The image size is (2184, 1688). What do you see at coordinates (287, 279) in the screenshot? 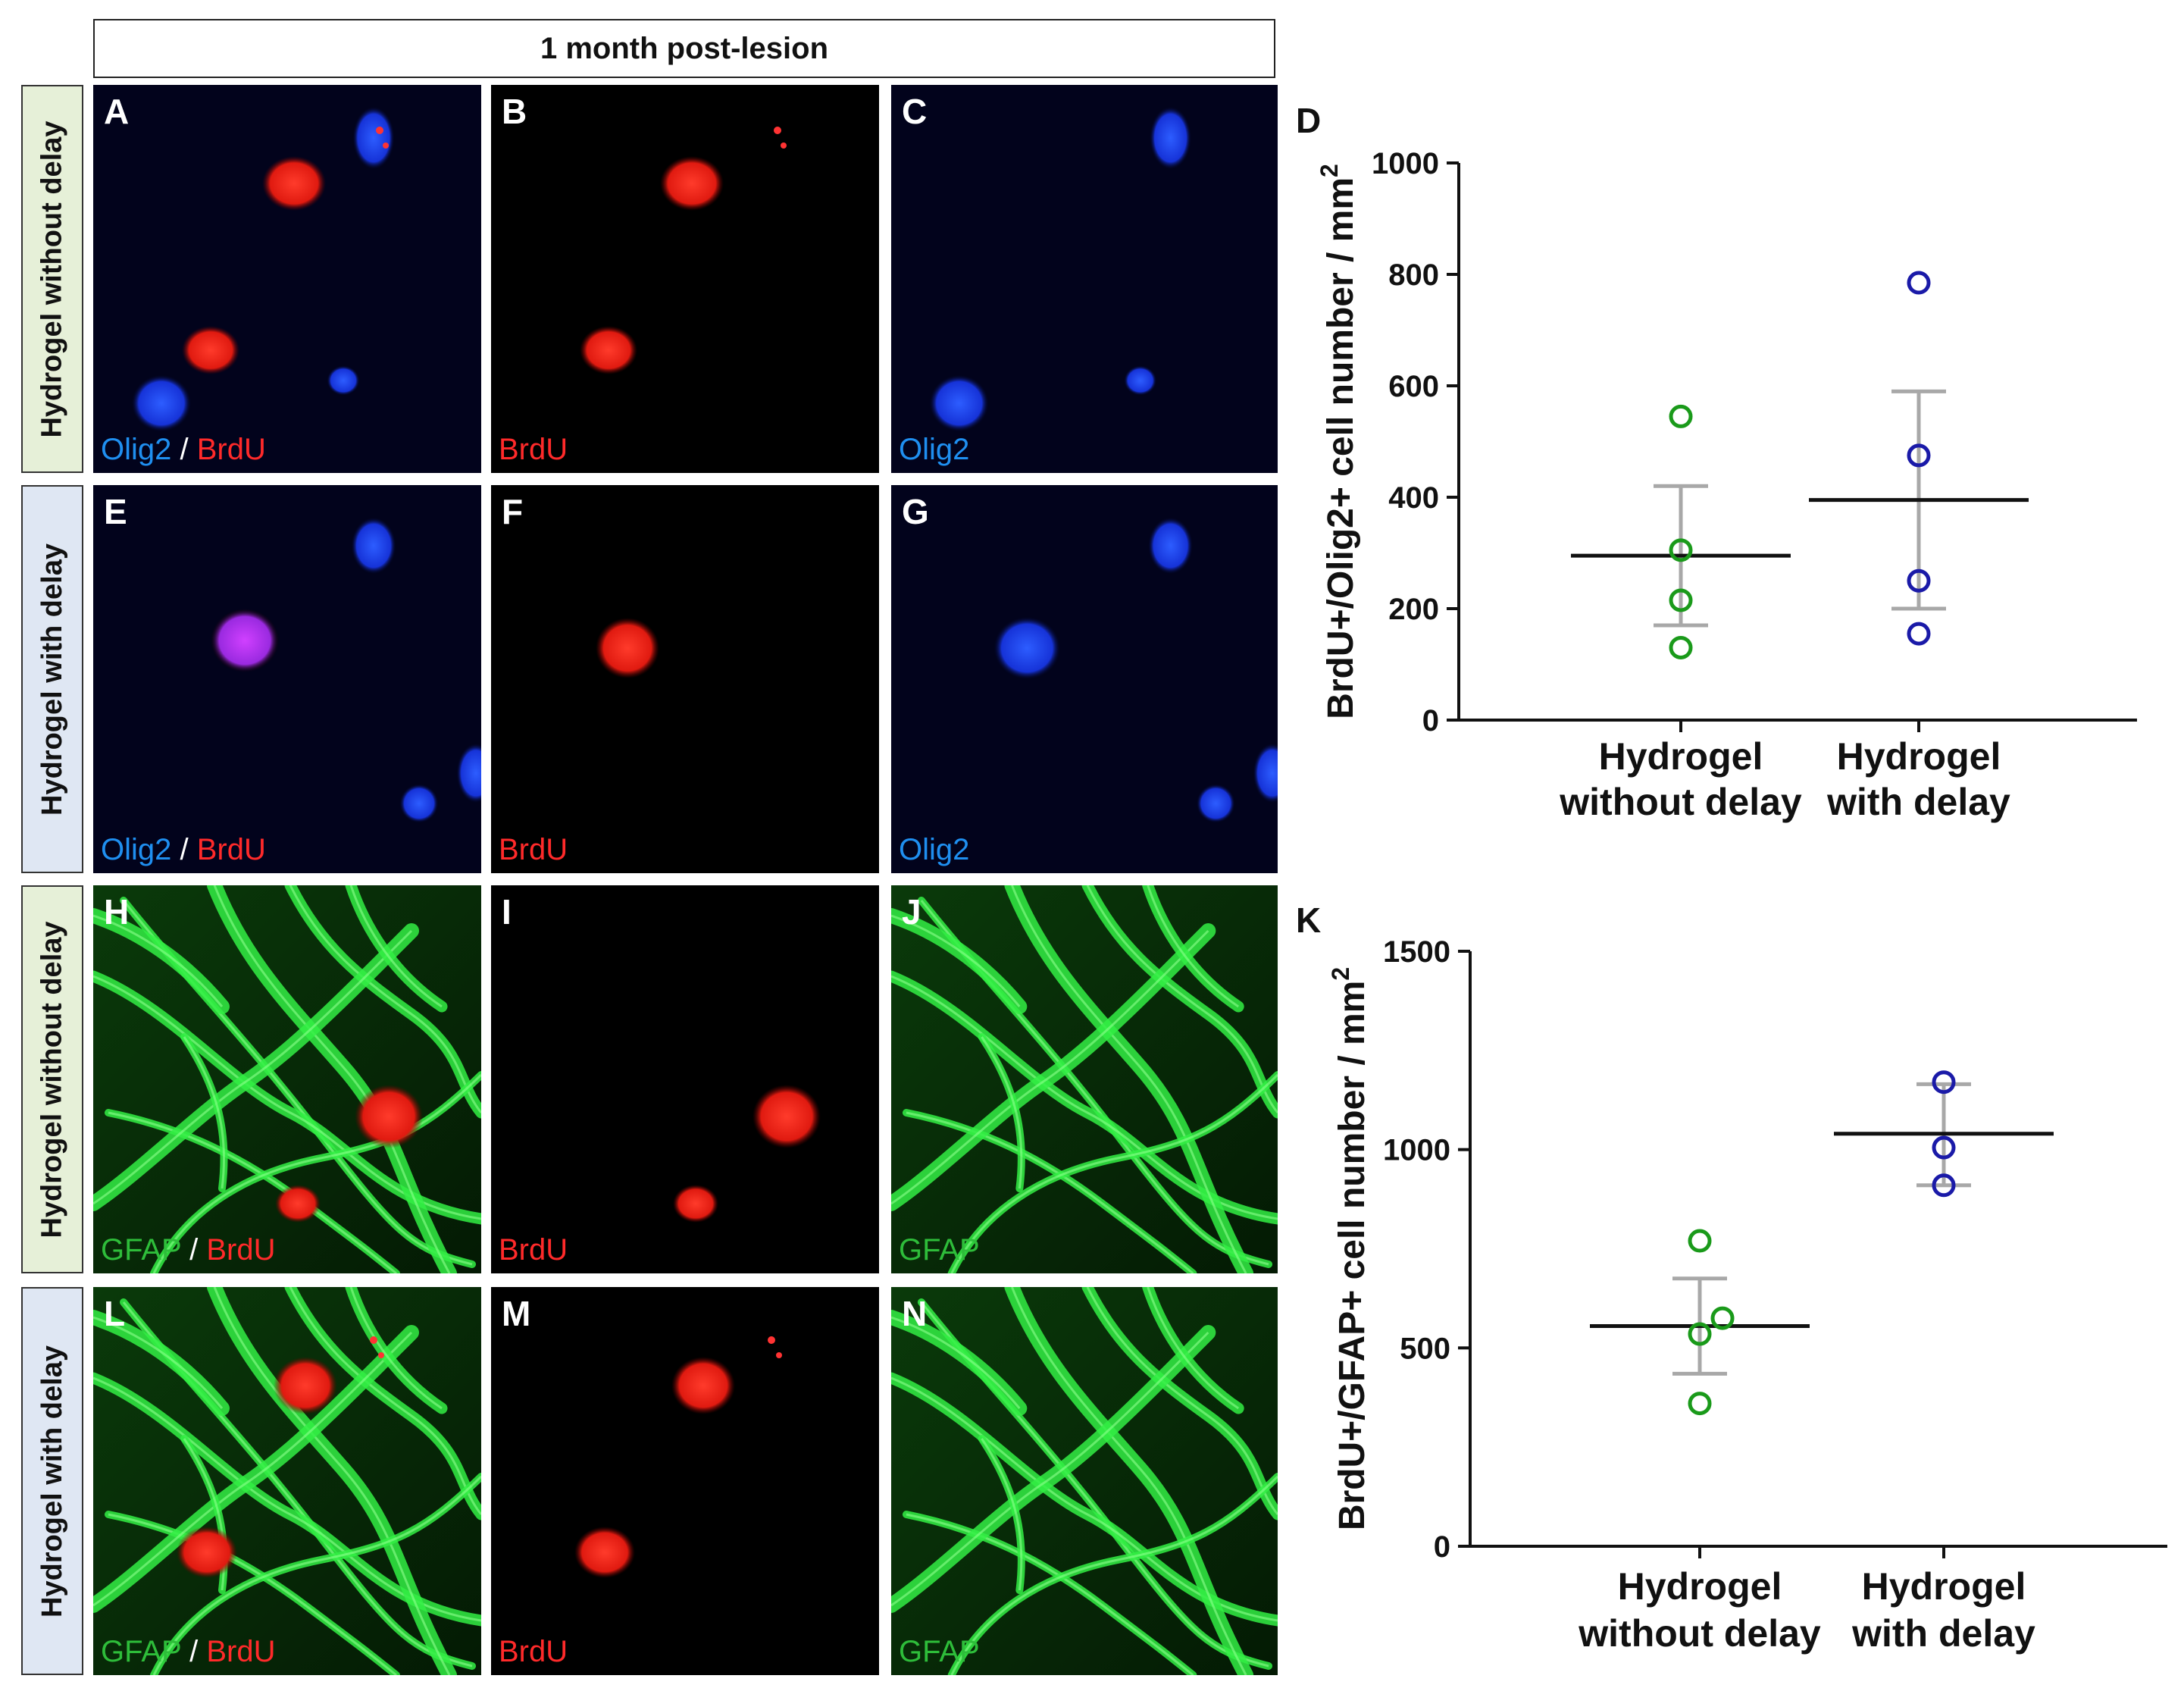
I see `micrograph-panel-a: A Olig2 / BrdU` at bounding box center [287, 279].